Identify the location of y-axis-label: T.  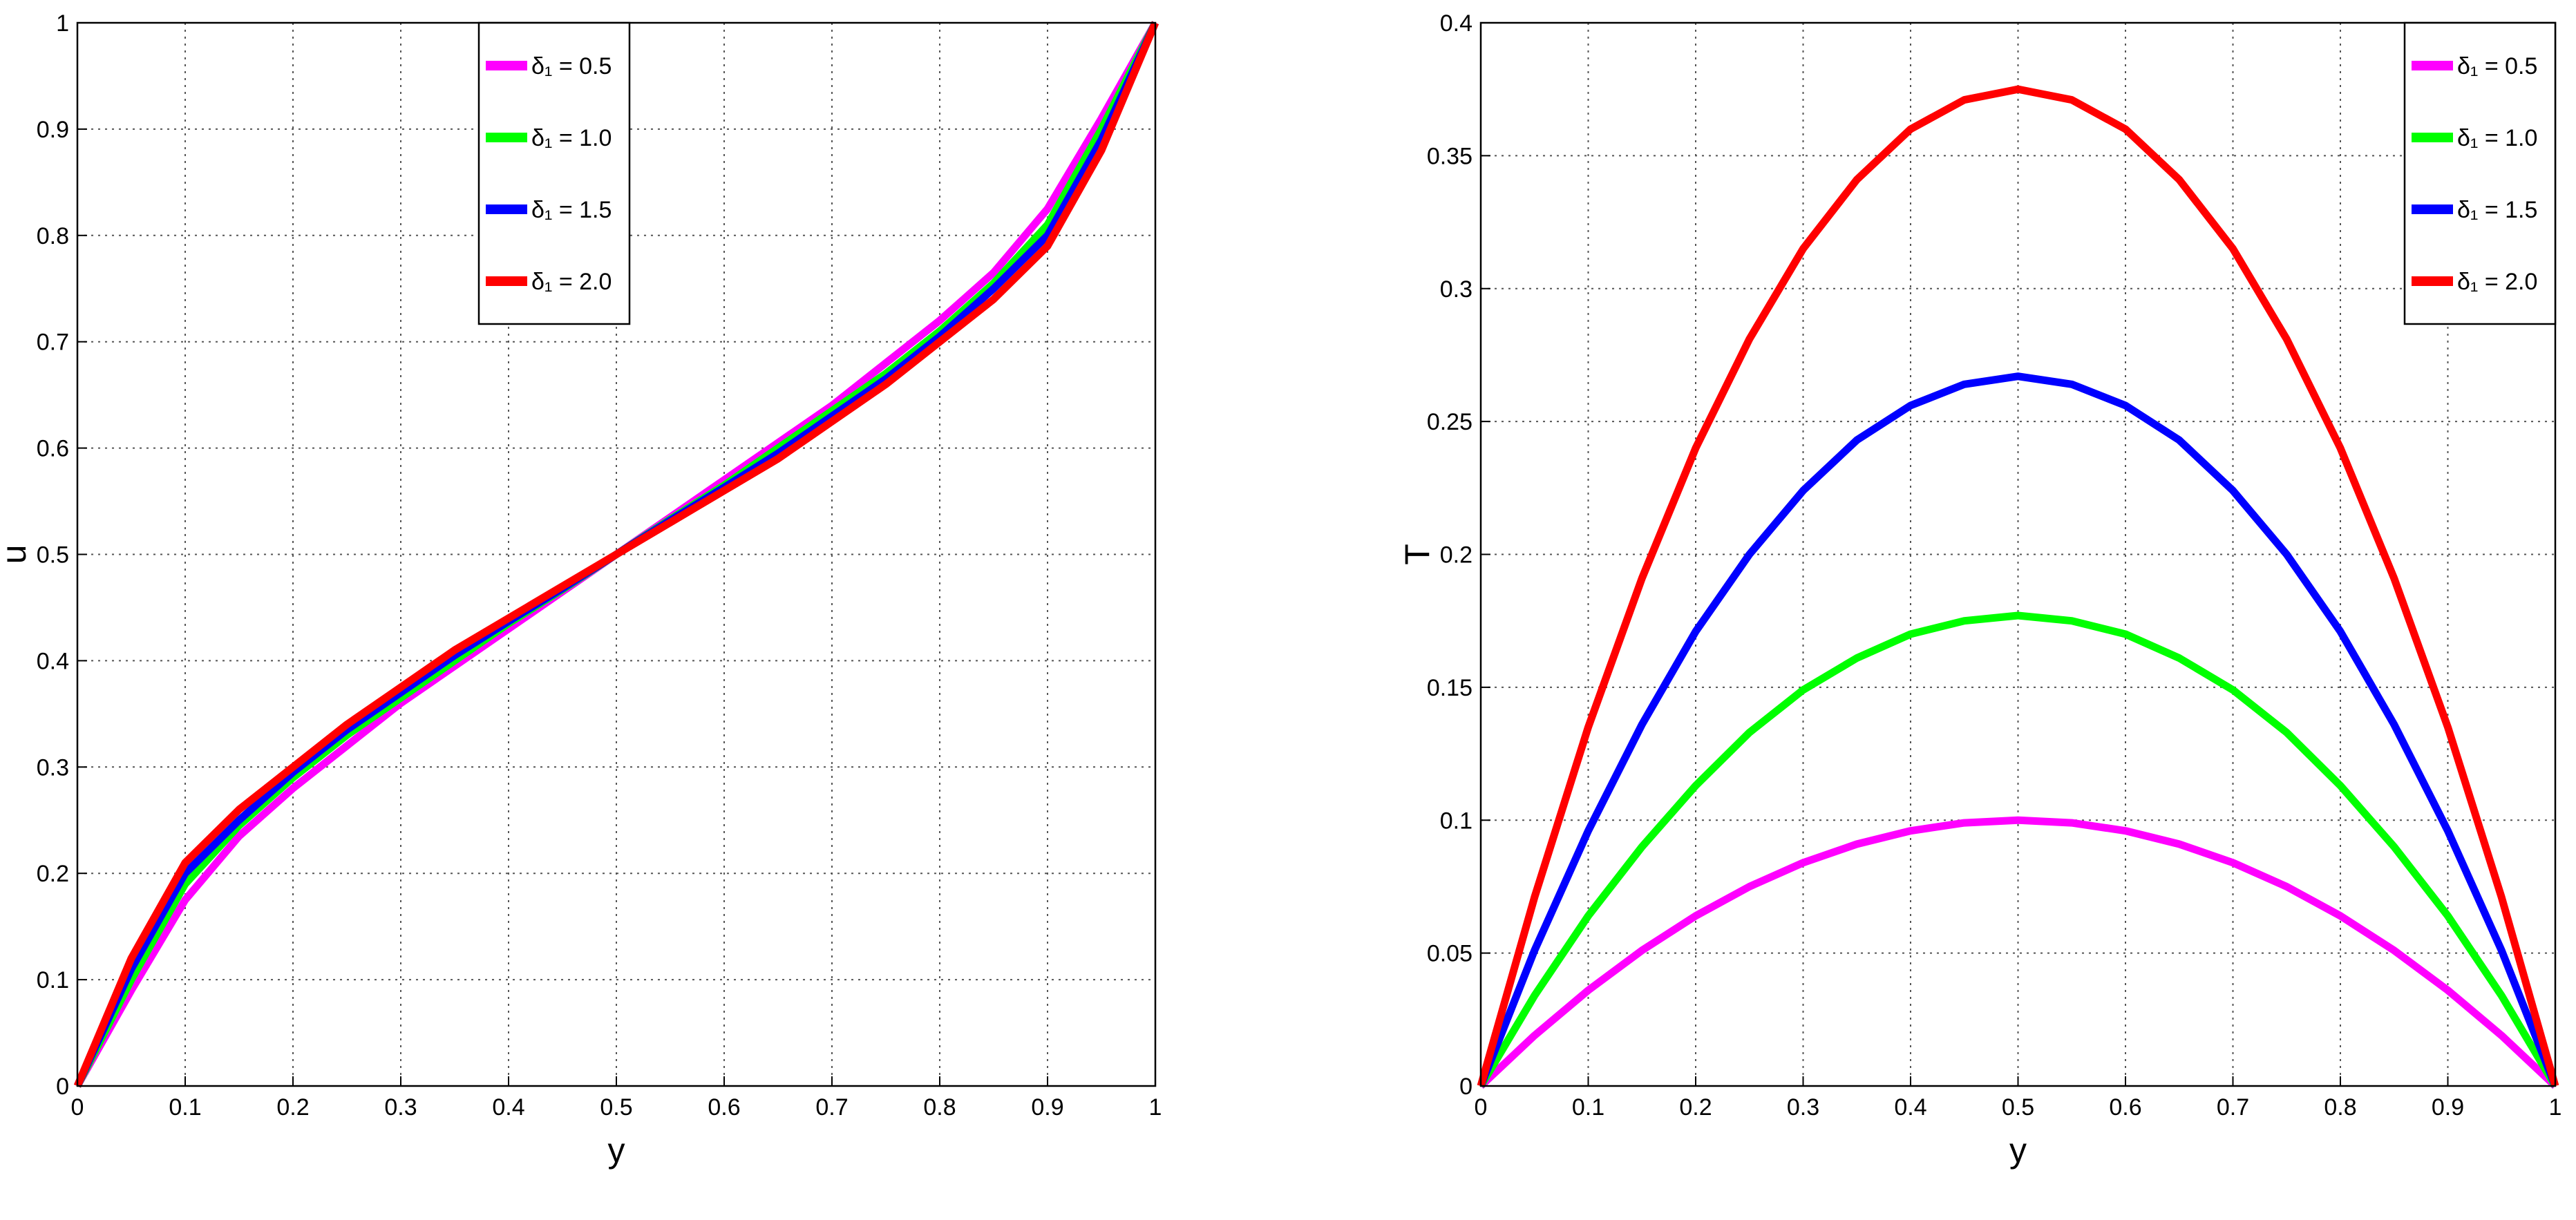
(1417, 554).